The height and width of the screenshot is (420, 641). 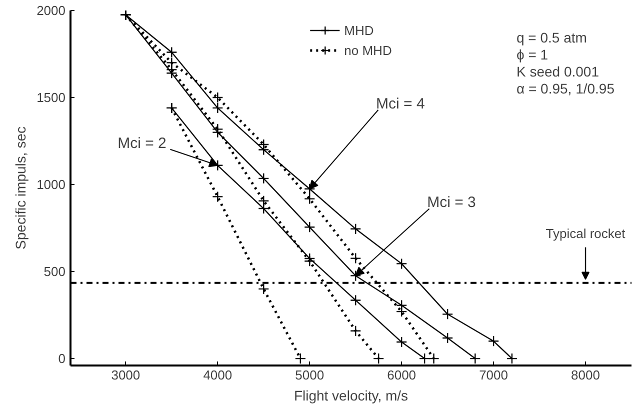 I want to click on ref-line-label: Typical rocket, so click(x=586, y=233).